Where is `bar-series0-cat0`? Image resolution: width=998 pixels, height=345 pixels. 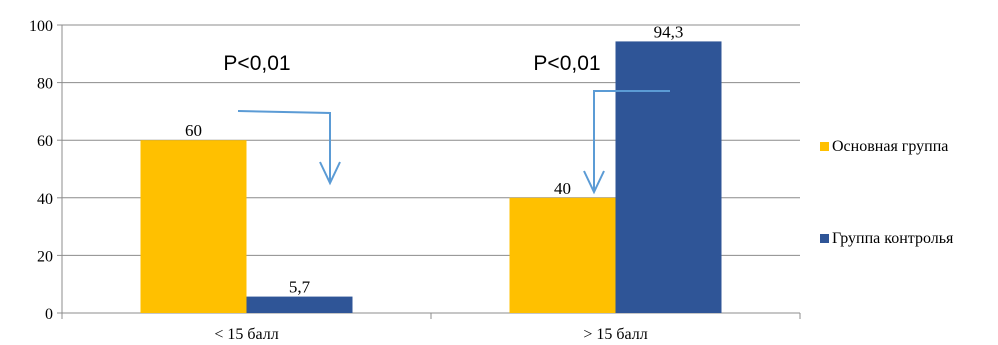 bar-series0-cat0 is located at coordinates (193, 226).